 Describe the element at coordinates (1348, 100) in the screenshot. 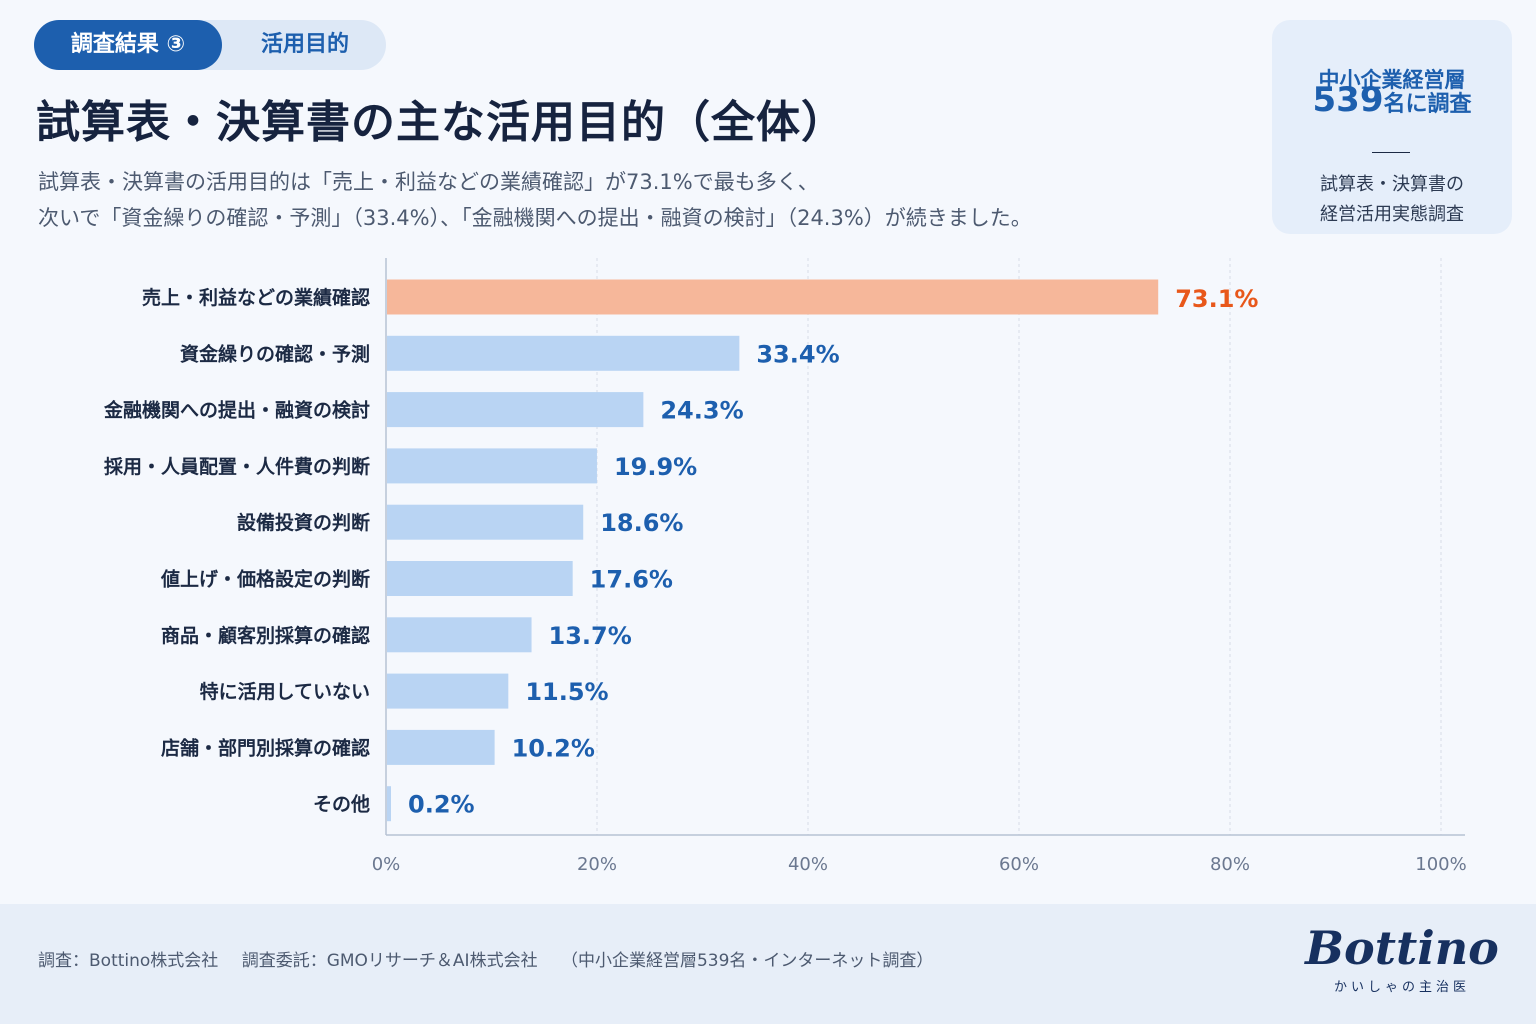

I see `survey-count: 539` at that location.